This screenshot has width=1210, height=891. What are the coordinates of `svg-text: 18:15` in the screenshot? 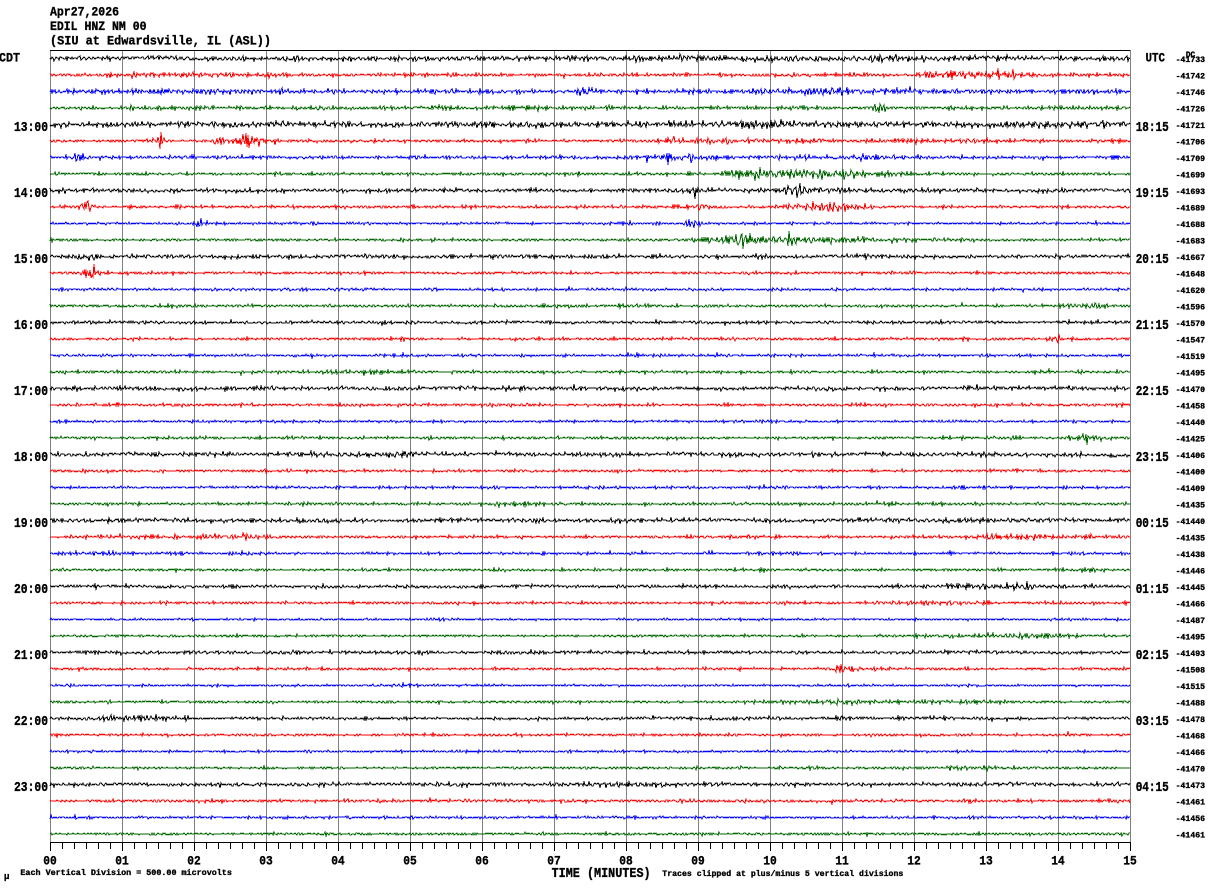 It's located at (1152, 128).